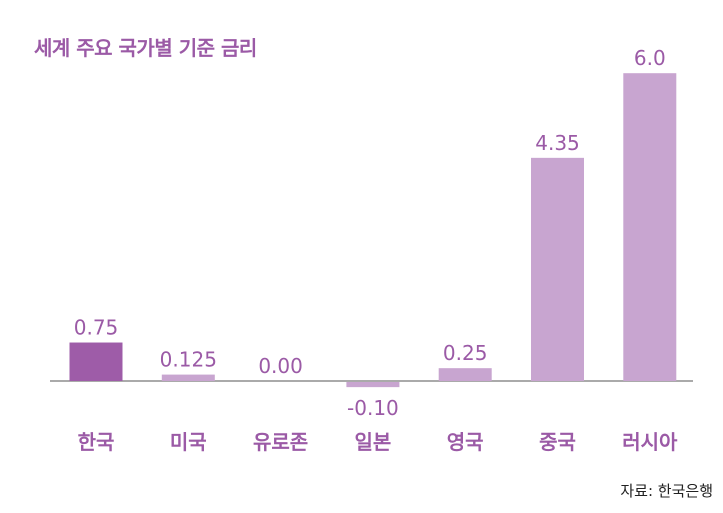 This screenshot has height=513, width=723. I want to click on value-label-0: 0.75, so click(96, 328).